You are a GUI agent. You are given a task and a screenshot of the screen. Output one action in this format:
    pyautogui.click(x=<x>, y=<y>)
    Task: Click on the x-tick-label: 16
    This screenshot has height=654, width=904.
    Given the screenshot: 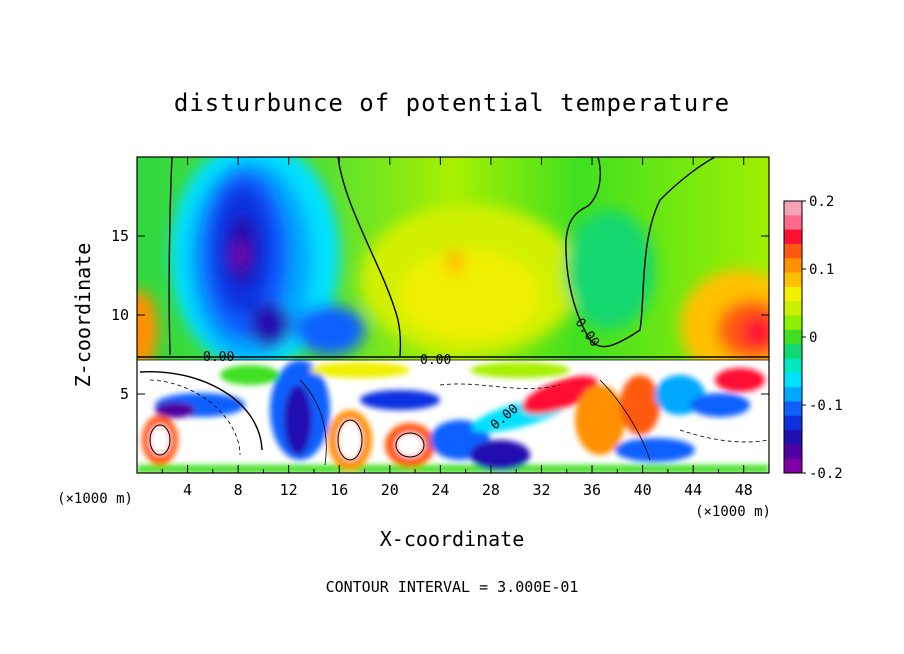 What is the action you would take?
    pyautogui.click(x=339, y=490)
    